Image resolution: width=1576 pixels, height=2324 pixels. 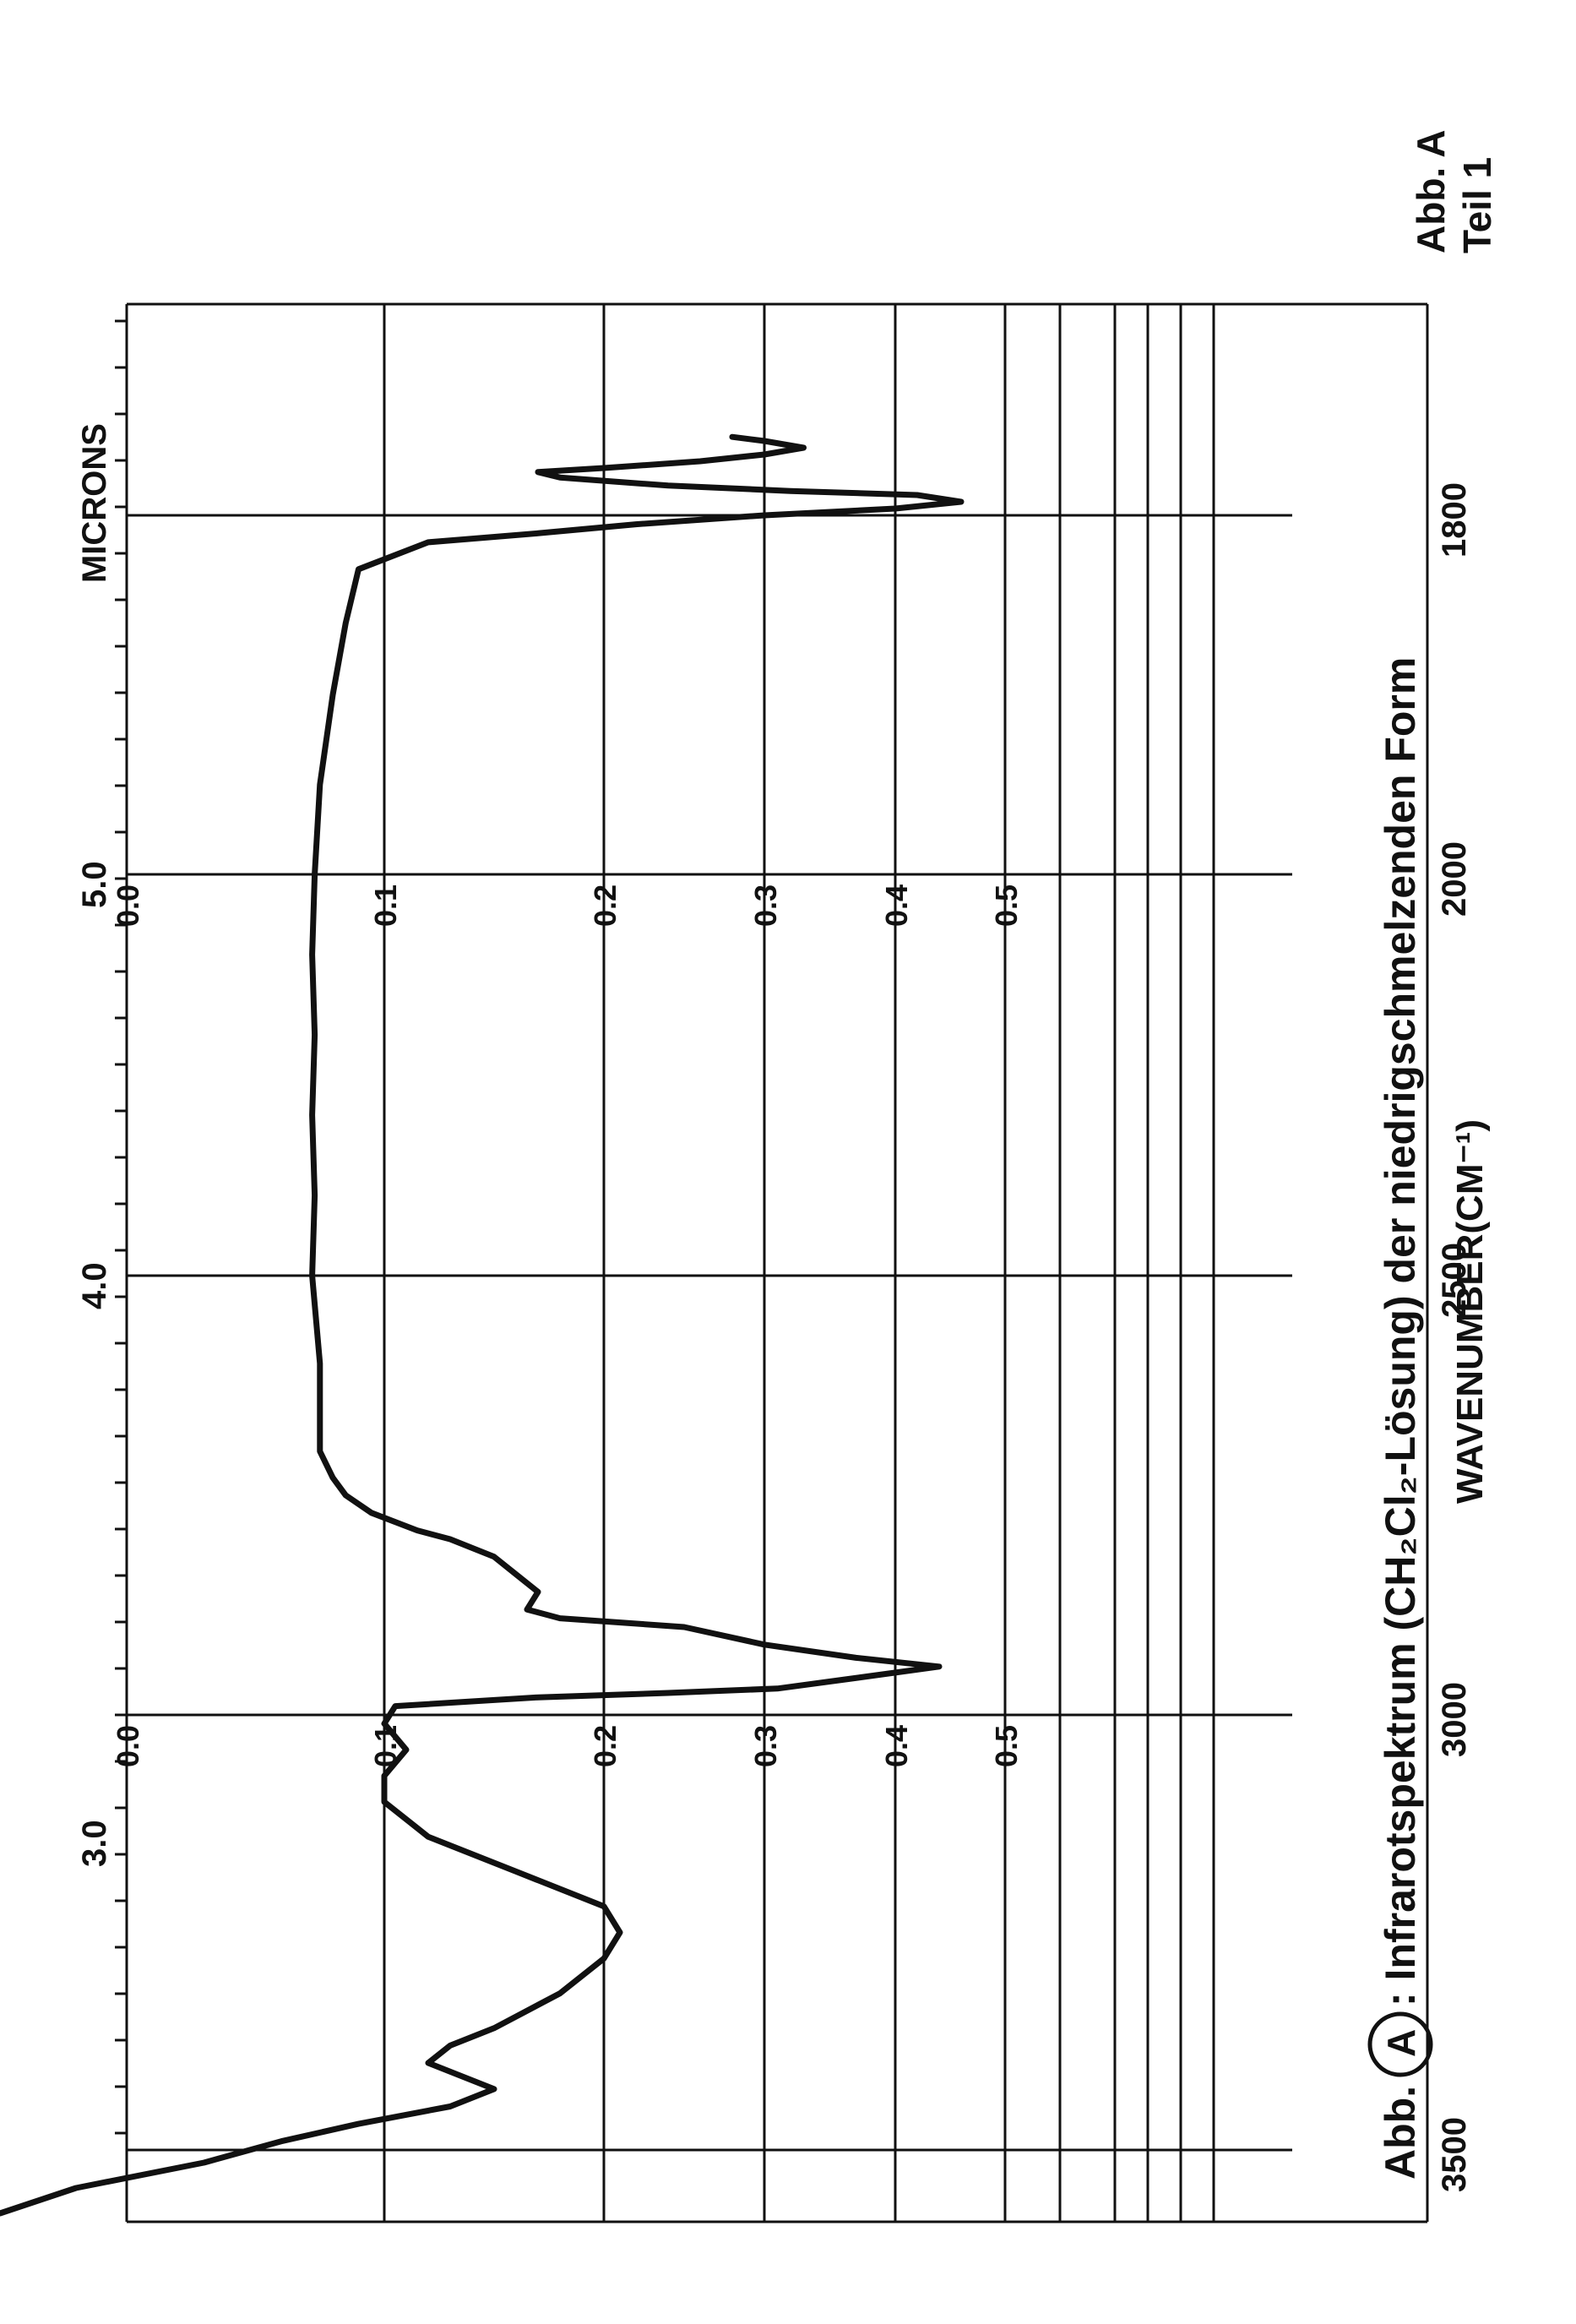 I want to click on figure-tag-line1: Abb. A, so click(x=1431, y=192).